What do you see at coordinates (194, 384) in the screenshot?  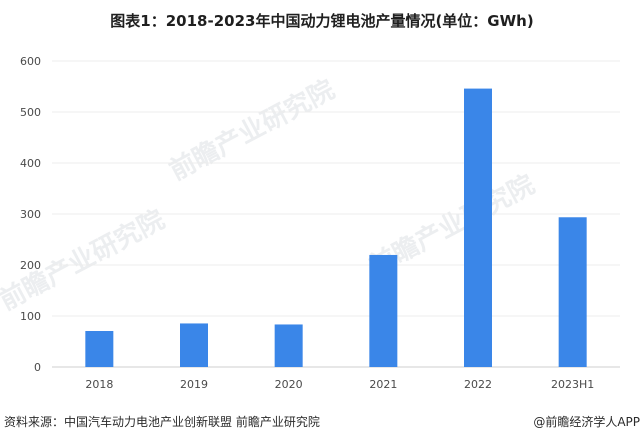 I see `x-tick-label: 2019` at bounding box center [194, 384].